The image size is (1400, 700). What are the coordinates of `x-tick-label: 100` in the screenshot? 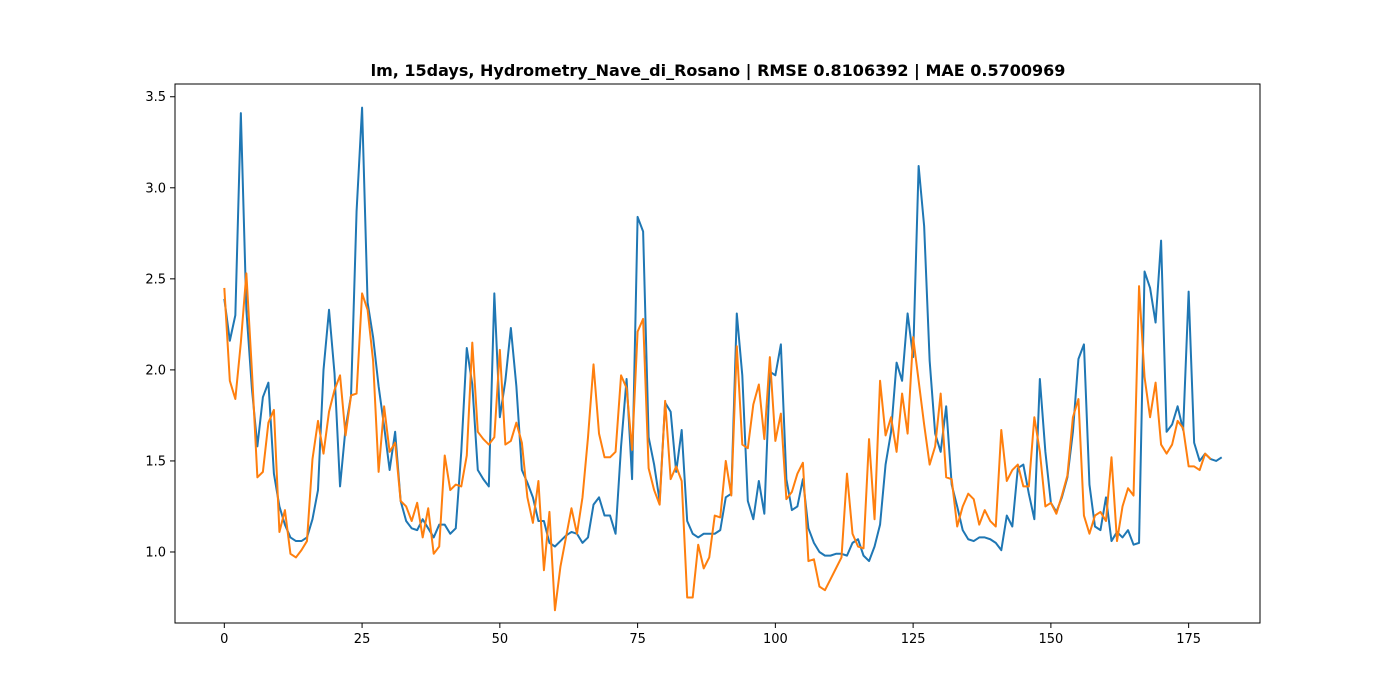 It's located at (775, 639).